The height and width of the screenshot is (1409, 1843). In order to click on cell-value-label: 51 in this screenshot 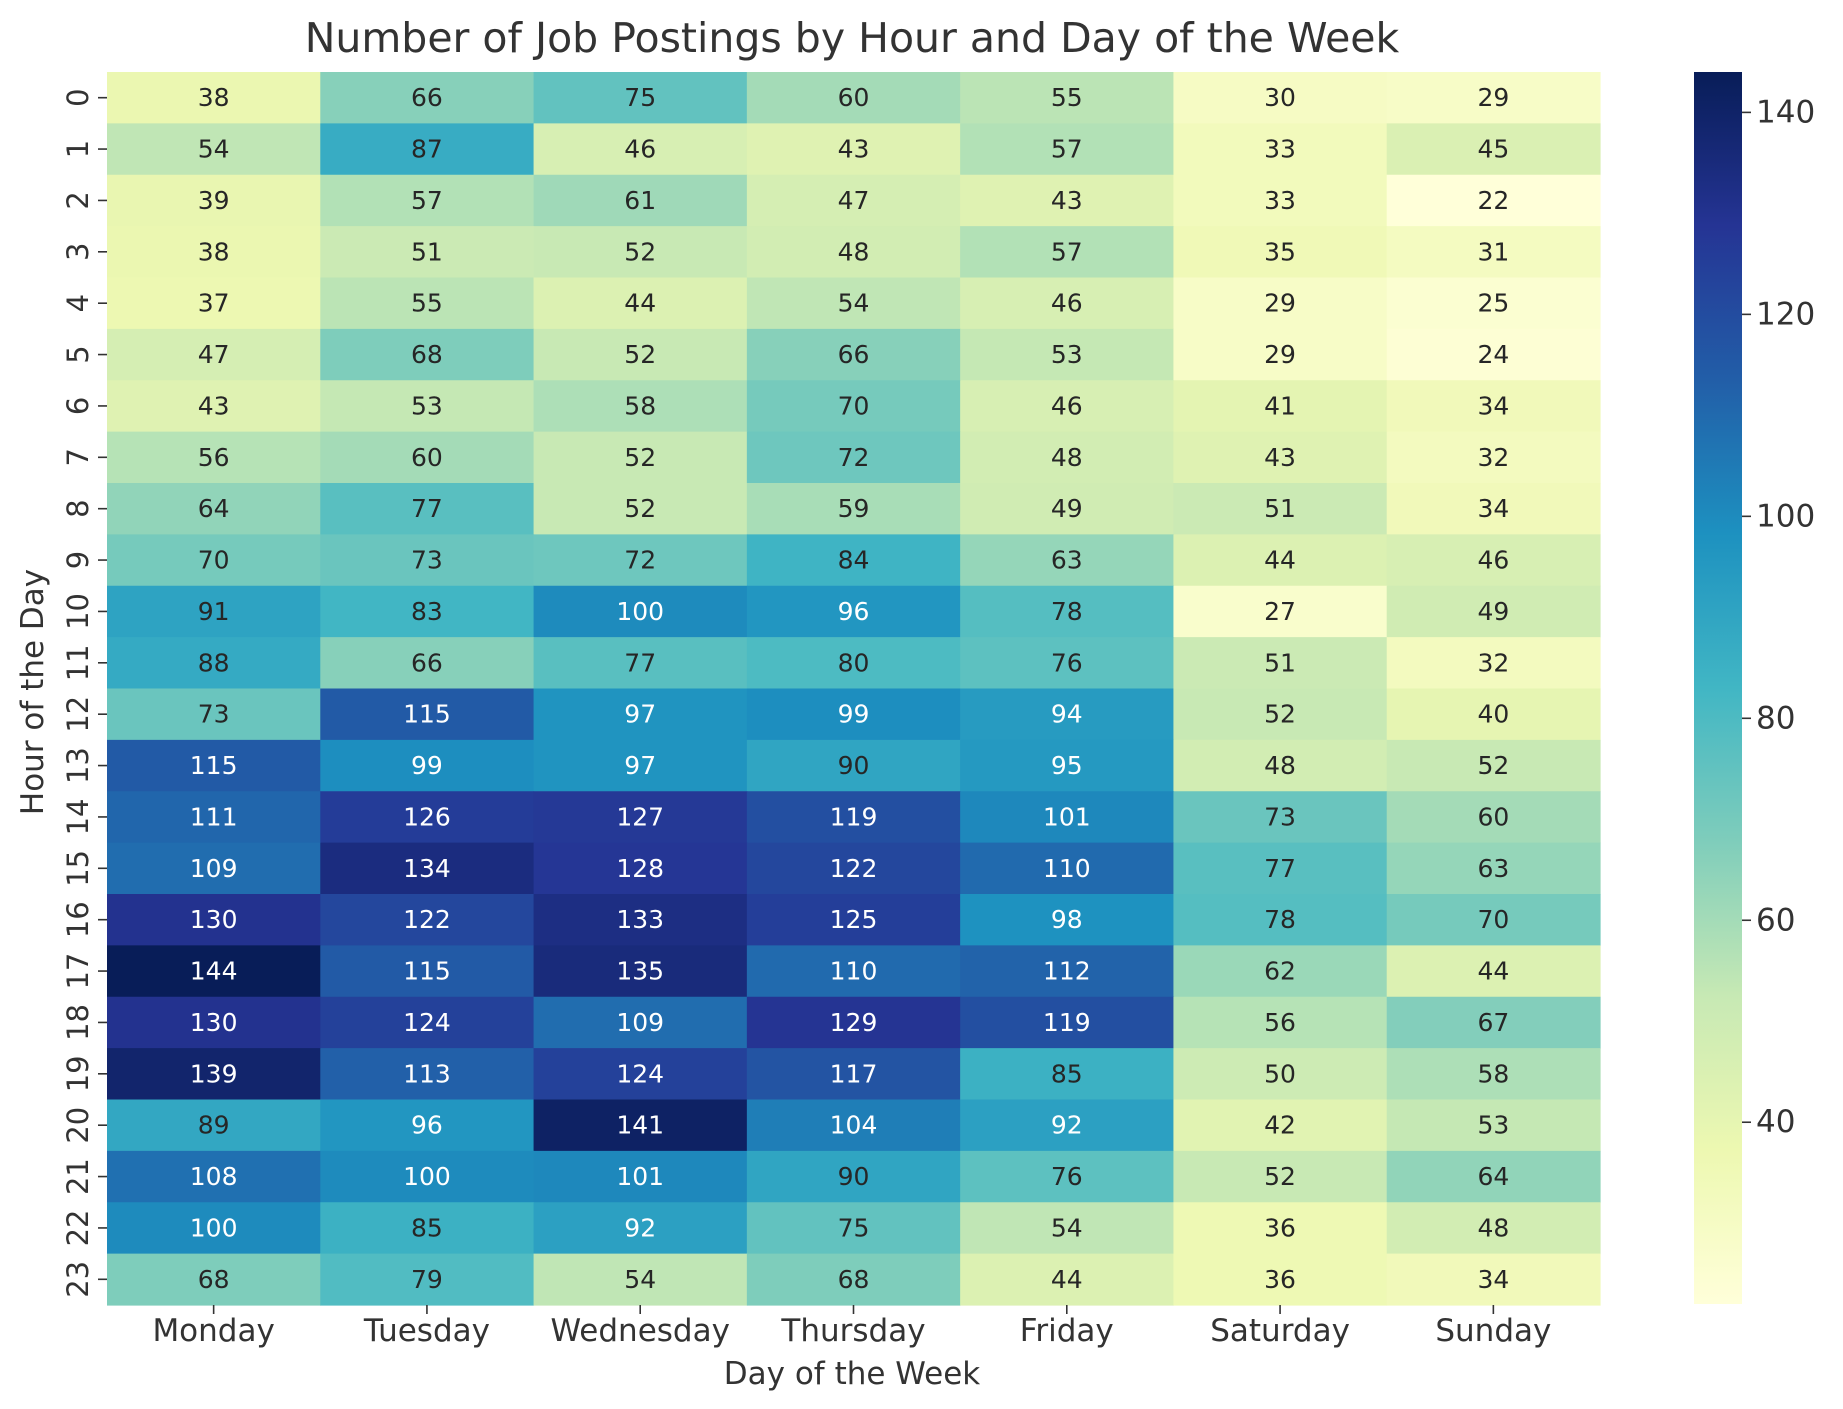, I will do `click(1280, 508)`.